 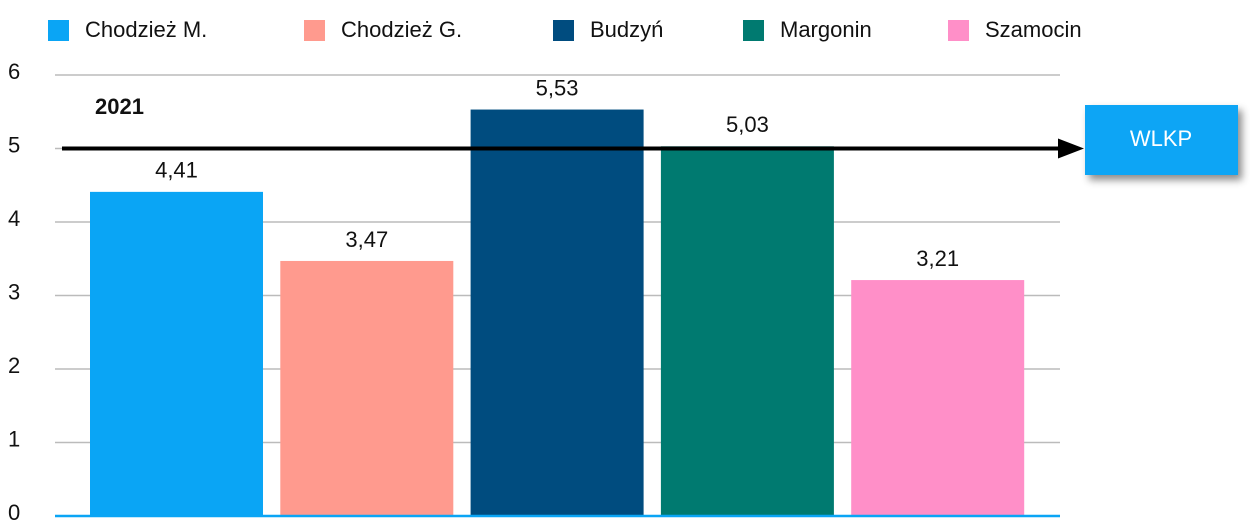 What do you see at coordinates (747, 124) in the screenshot?
I see `data-label: 5,03` at bounding box center [747, 124].